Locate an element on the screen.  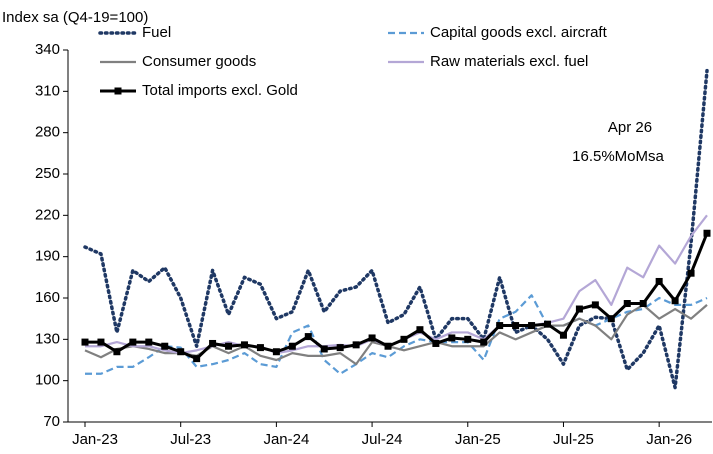
y-tick-label: 100 is located at coordinates (47, 380).